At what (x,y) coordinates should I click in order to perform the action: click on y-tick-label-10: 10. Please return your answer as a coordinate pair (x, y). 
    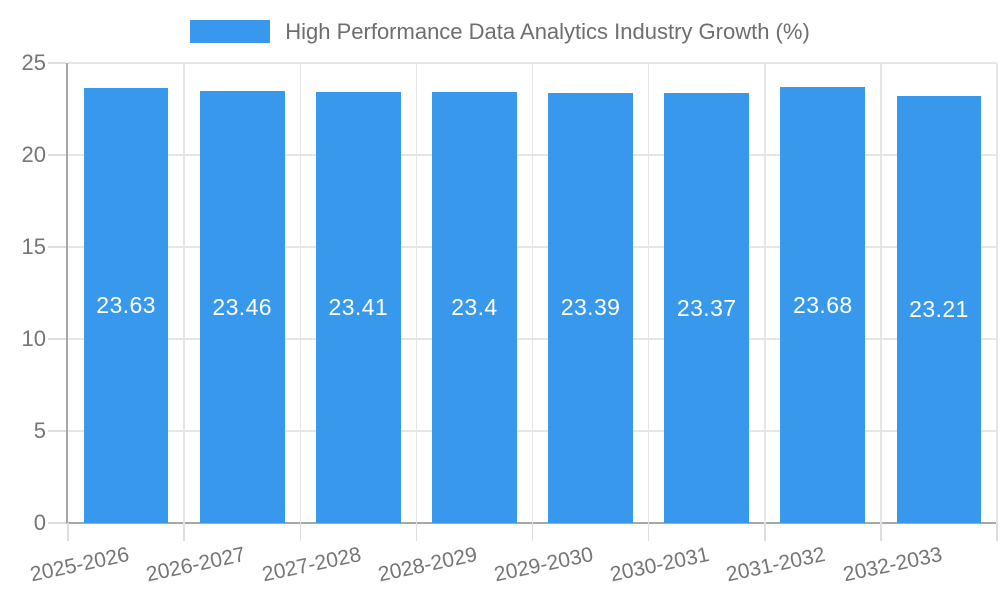
    Looking at the image, I should click on (33, 338).